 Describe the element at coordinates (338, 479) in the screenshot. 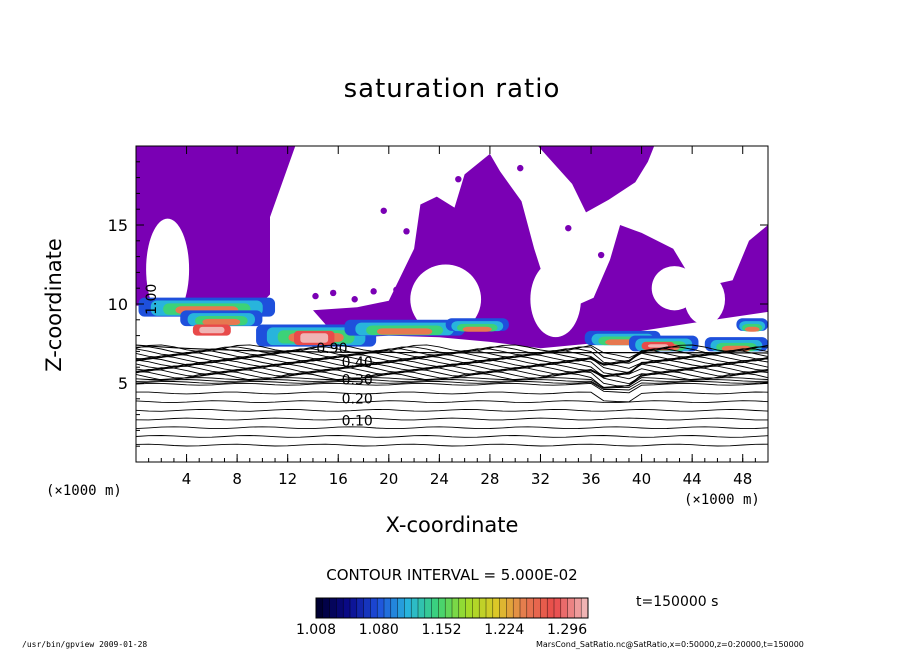

I see `x-tick-label: 16` at that location.